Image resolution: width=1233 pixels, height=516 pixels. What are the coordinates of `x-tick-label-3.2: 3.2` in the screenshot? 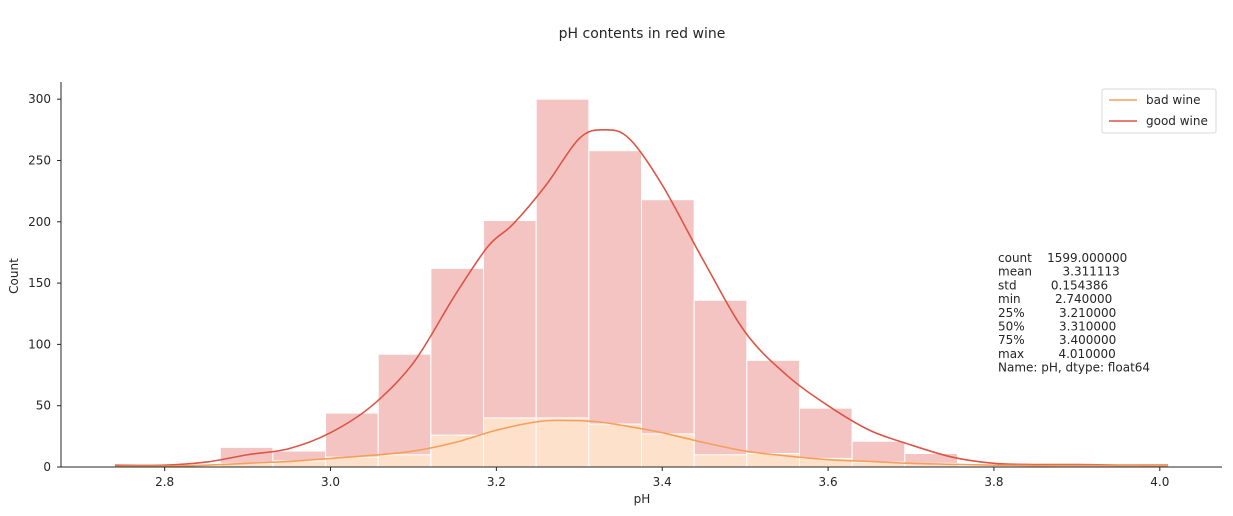 It's located at (496, 482).